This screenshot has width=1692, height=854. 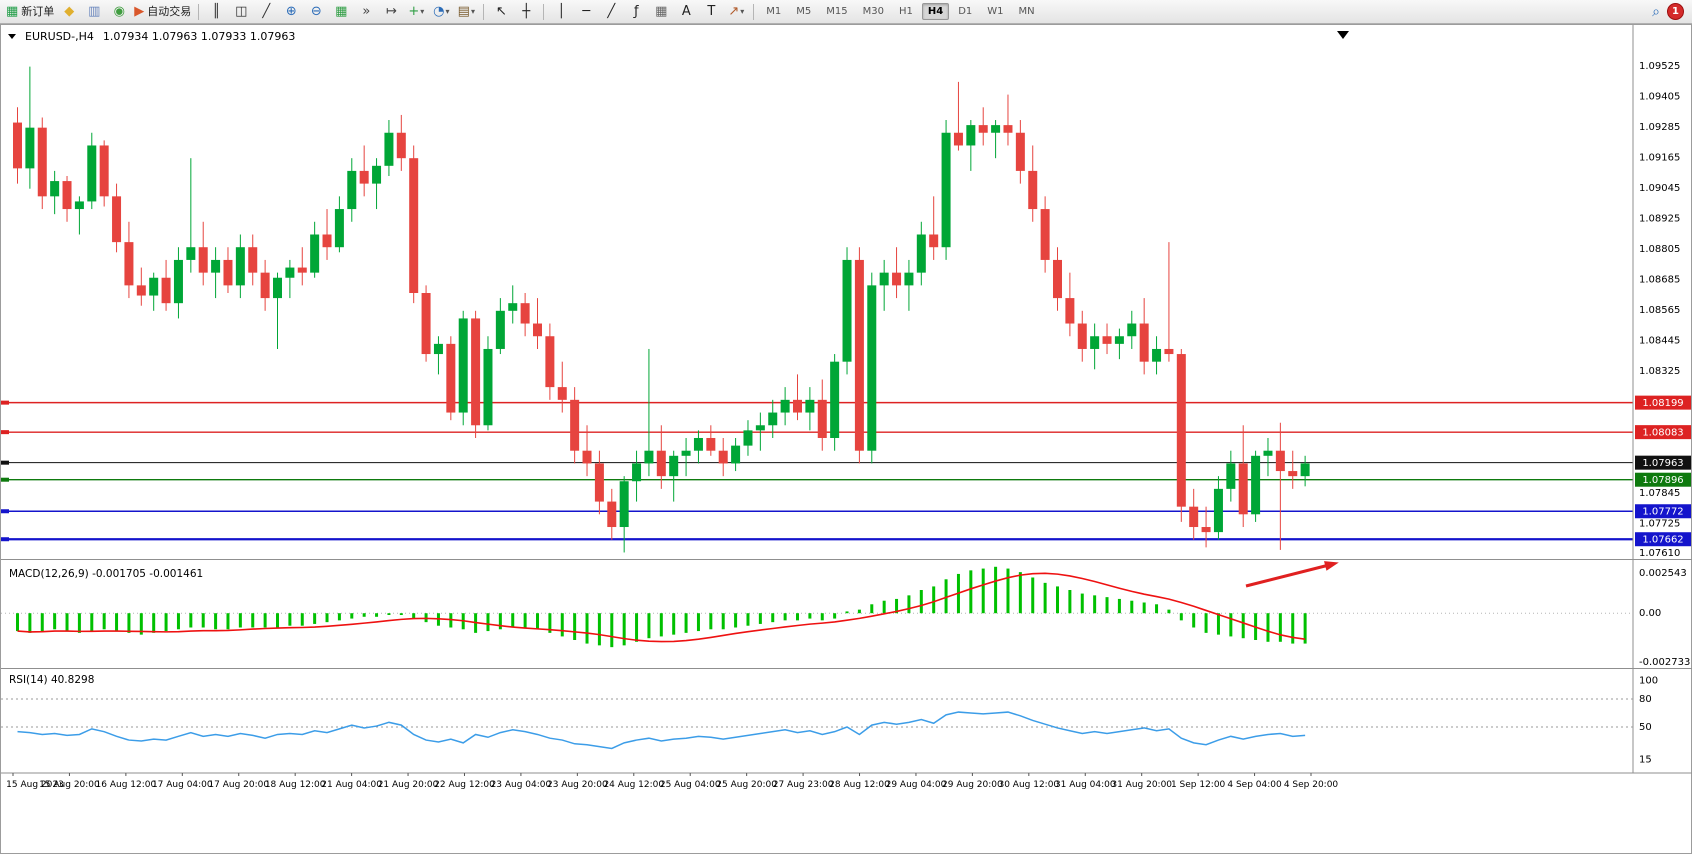 I want to click on time-axis-label: 27 Aug 23:00, so click(x=803, y=785).